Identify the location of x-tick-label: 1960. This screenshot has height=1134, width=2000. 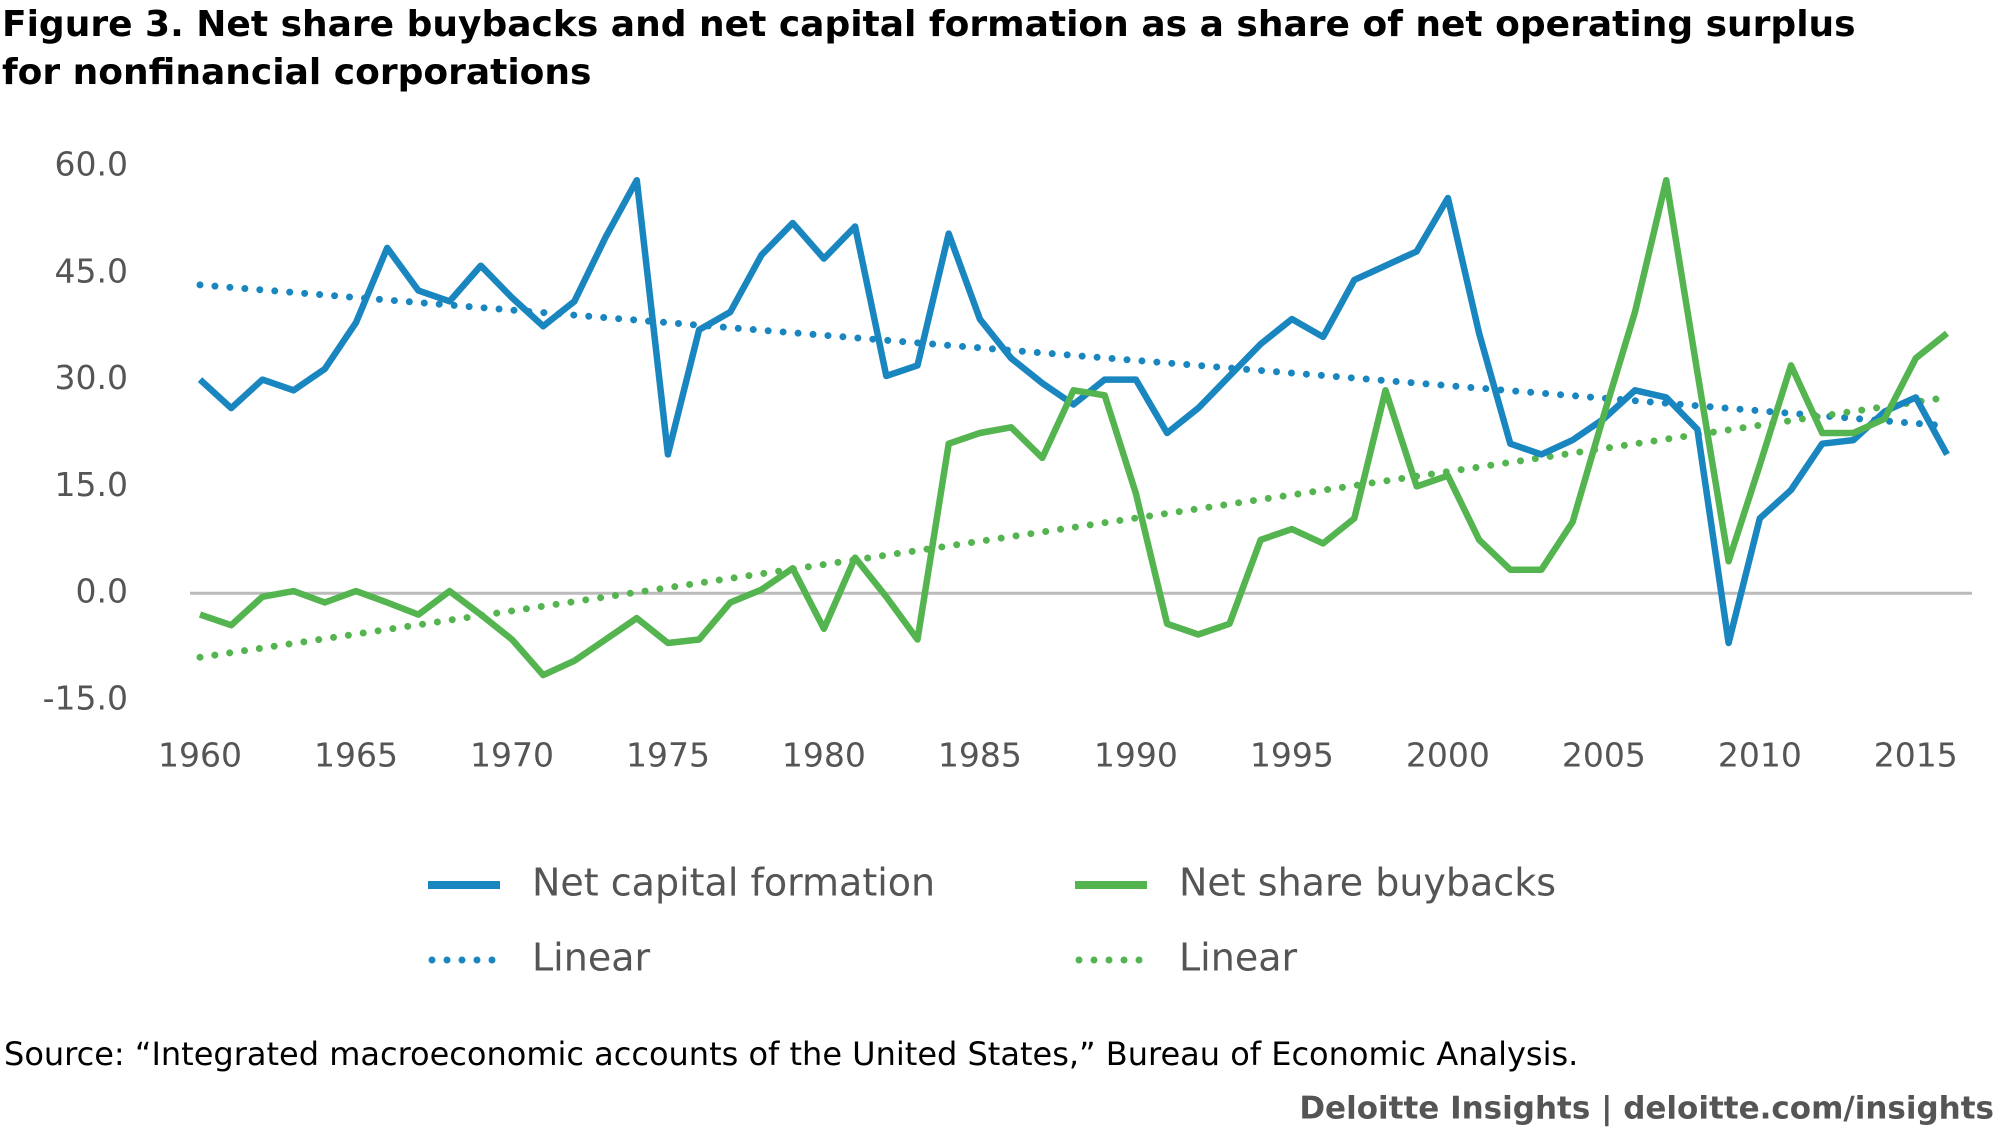
(200, 755).